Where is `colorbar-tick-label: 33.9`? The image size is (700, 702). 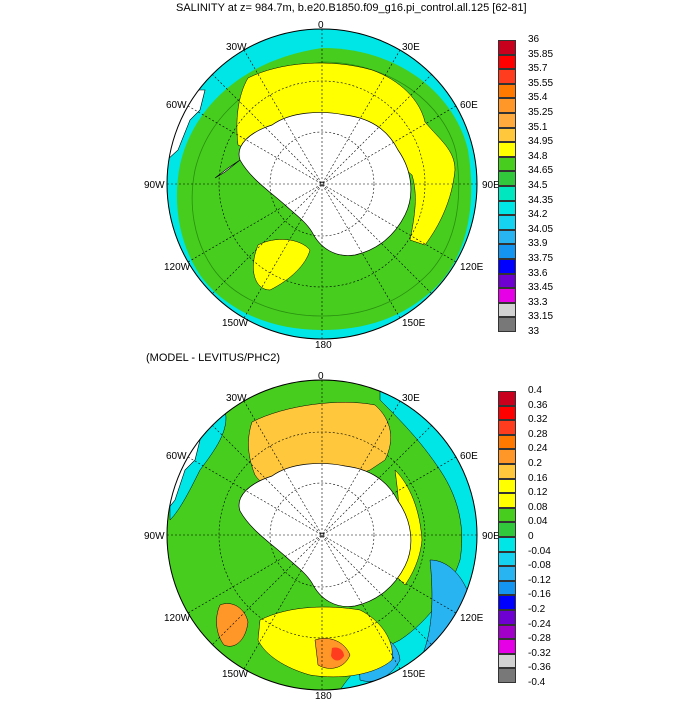 colorbar-tick-label: 33.9 is located at coordinates (538, 244).